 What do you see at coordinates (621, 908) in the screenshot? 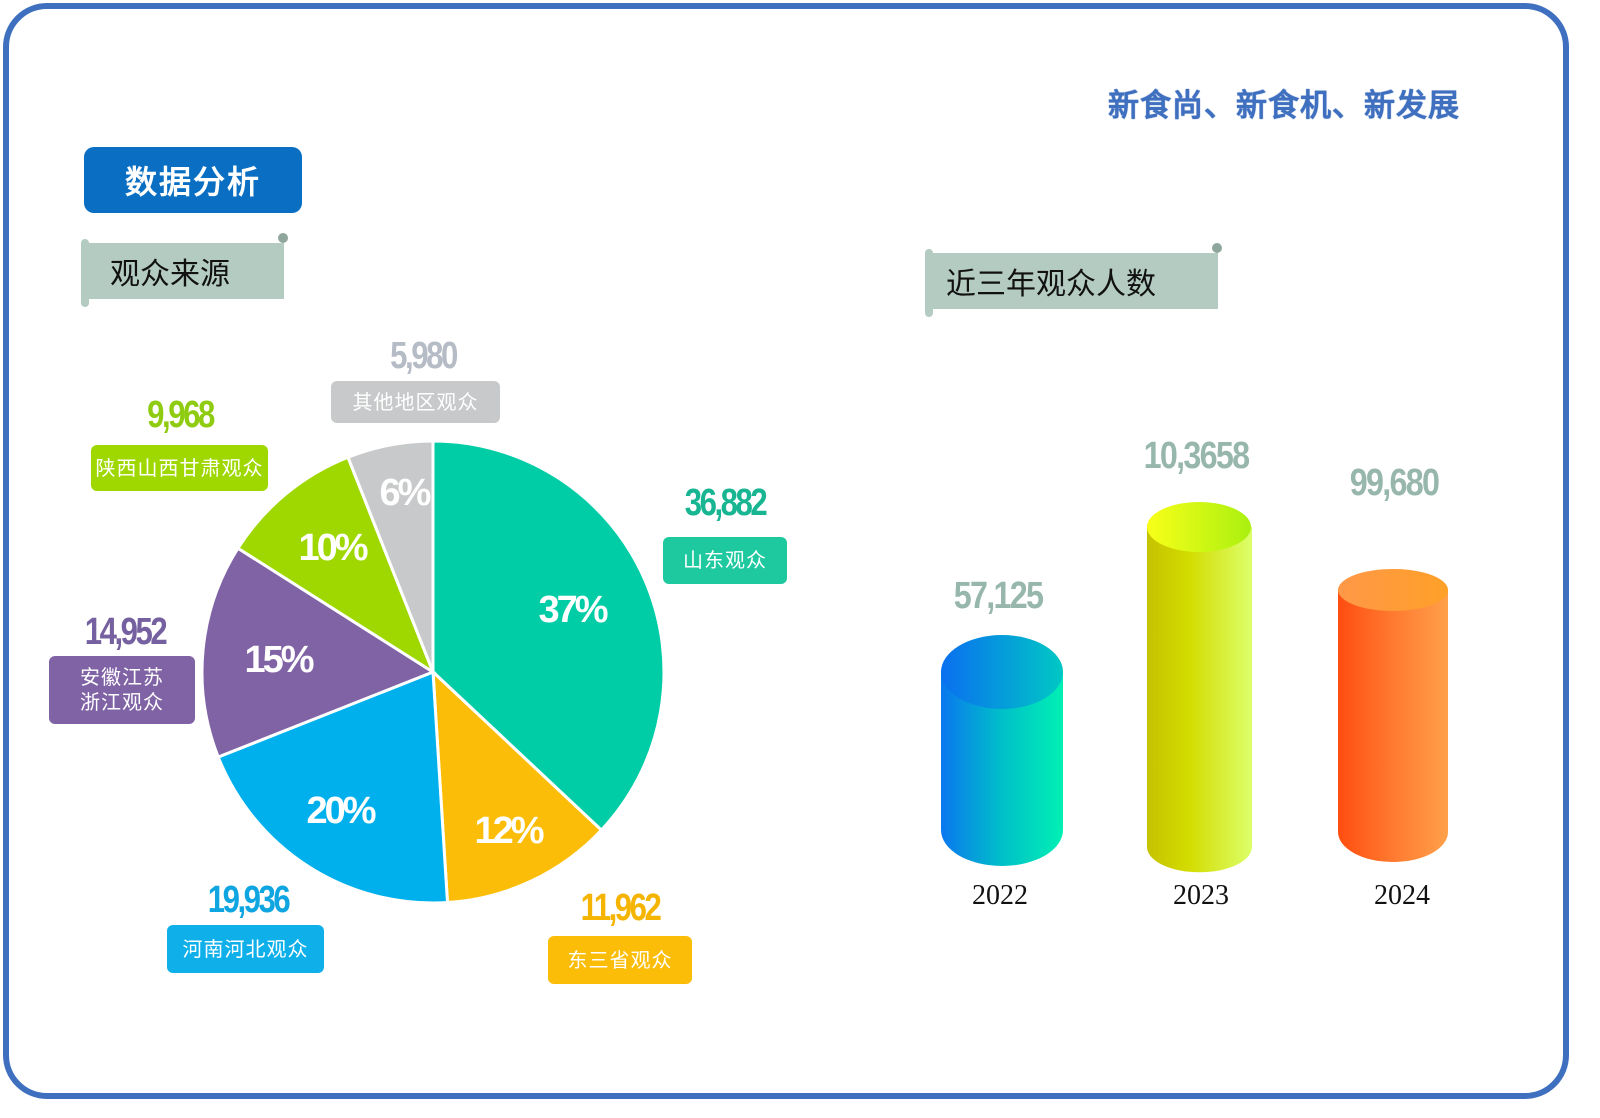
I see `value-dongsansheng: 11,962` at bounding box center [621, 908].